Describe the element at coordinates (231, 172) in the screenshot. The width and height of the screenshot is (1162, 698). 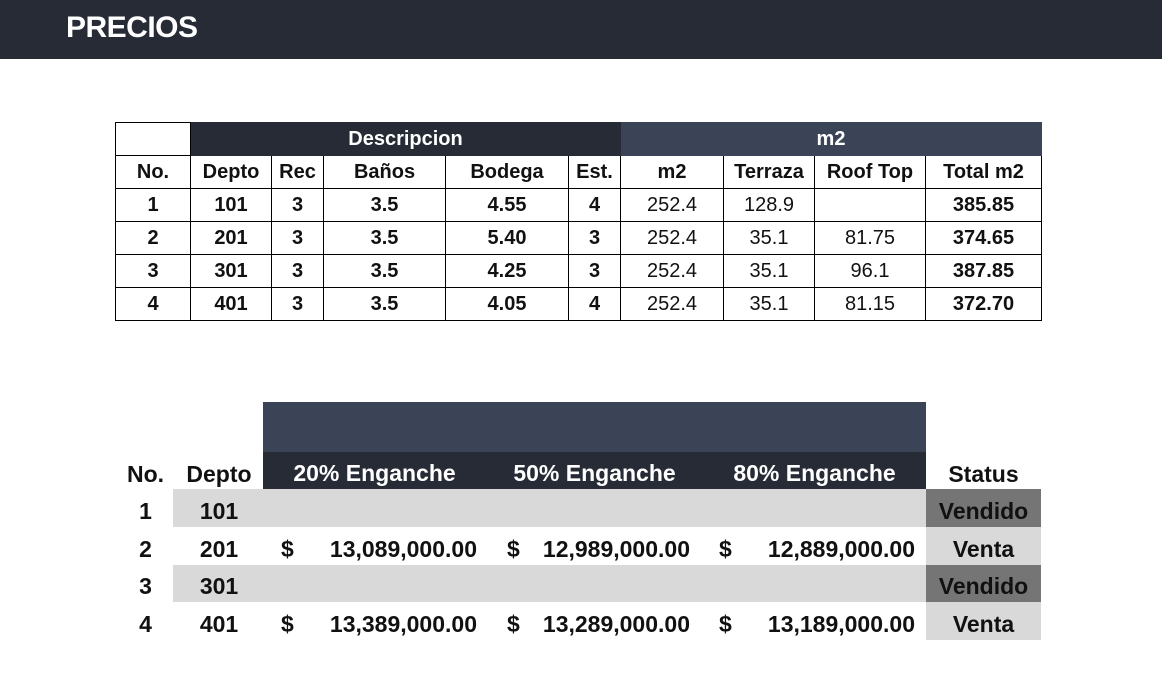
I see `col-header-depto: Depto` at that location.